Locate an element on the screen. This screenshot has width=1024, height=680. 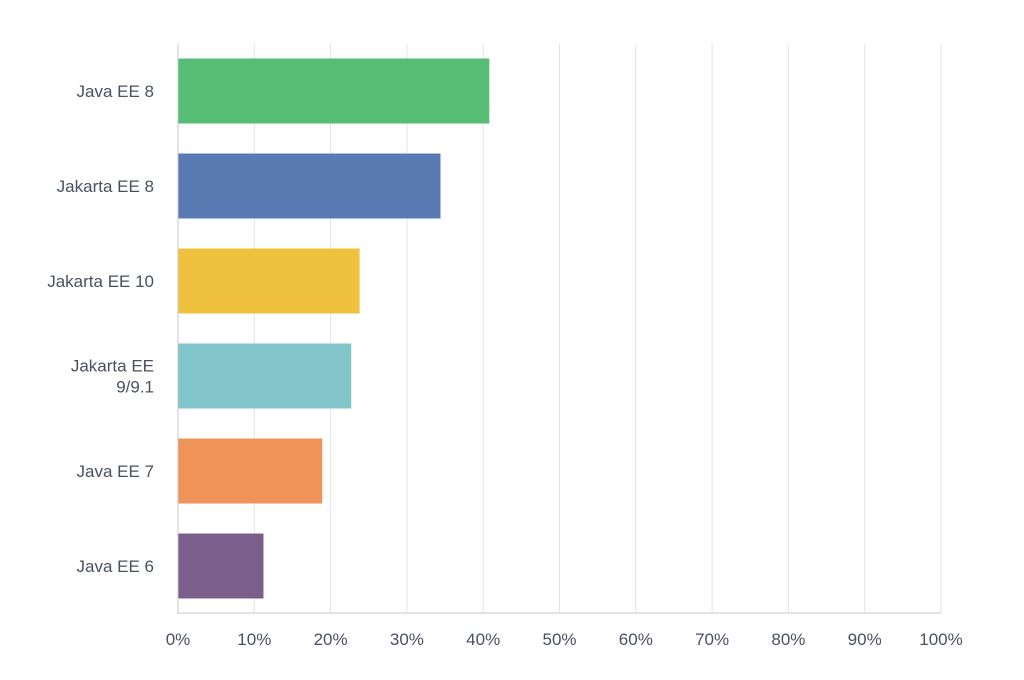
category-label: Java EE 6 is located at coordinates (116, 566).